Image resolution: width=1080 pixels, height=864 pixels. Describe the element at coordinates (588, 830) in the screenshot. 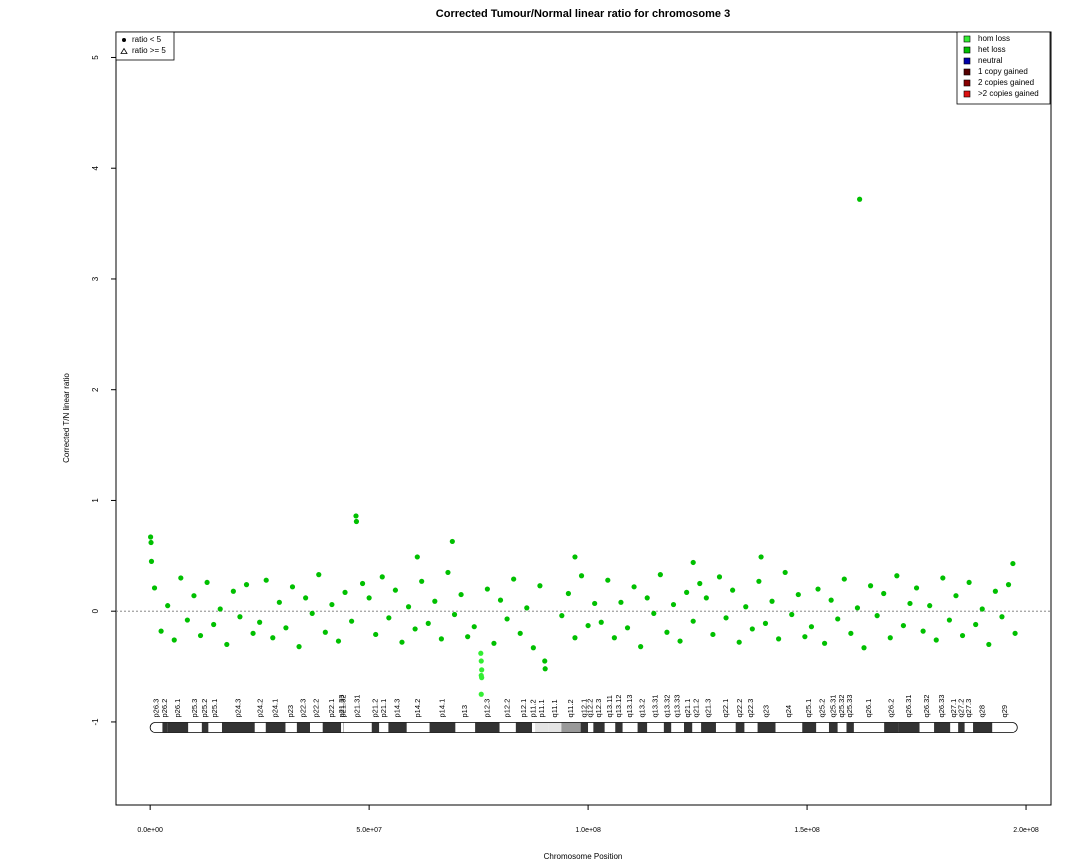

I see `x-tick-label: 1.0e+08` at that location.